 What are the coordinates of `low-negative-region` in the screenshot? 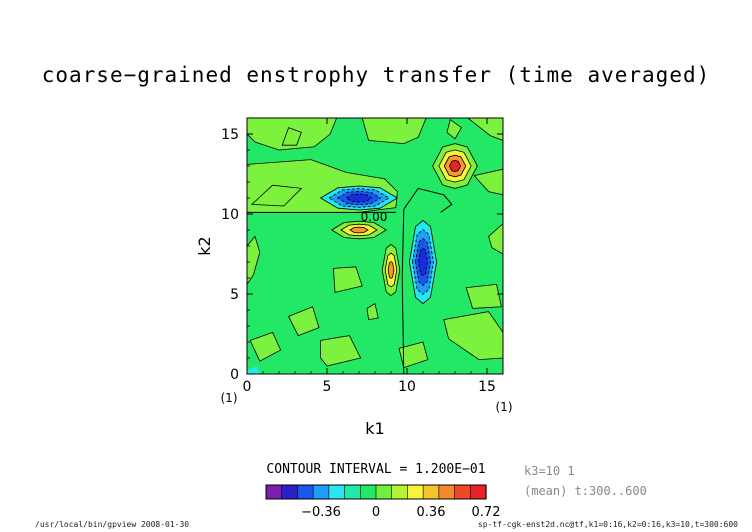 It's located at (253, 370).